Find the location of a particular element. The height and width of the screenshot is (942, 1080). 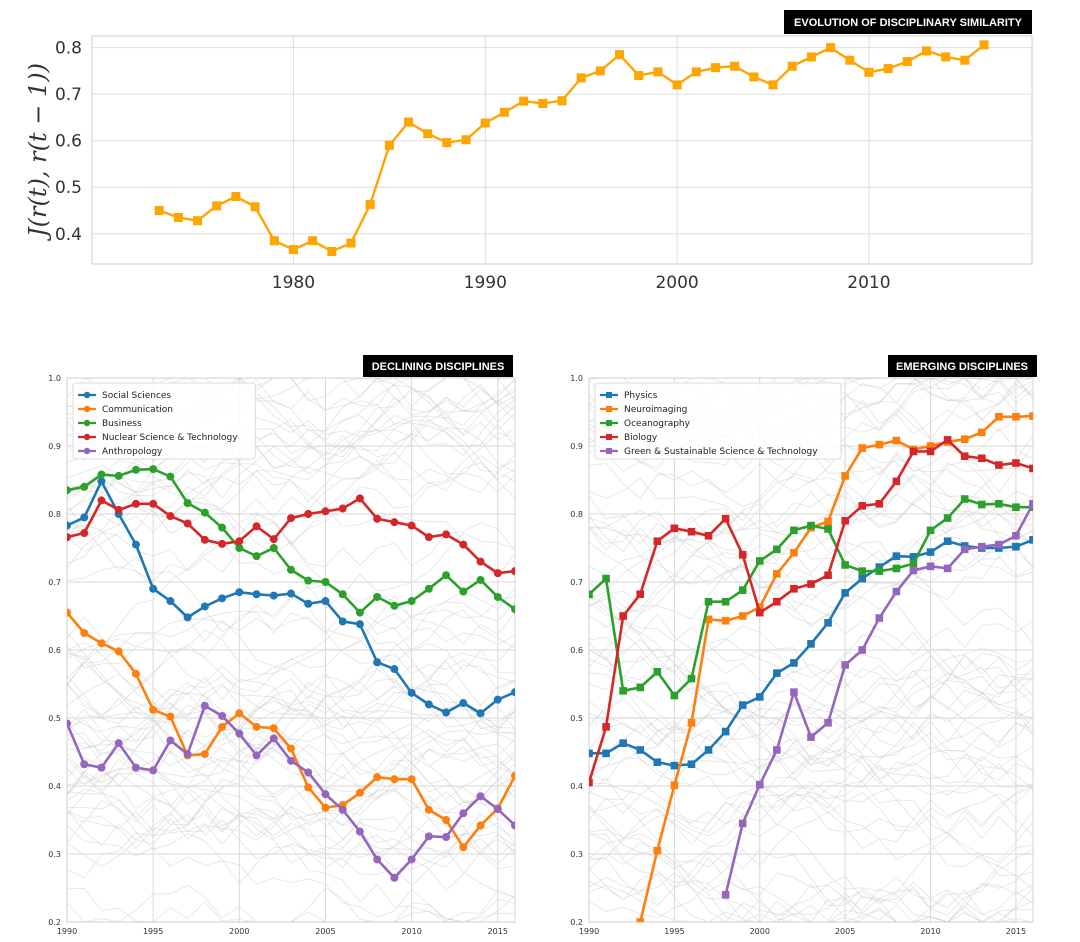

right-x-tick-labels: 1990 1995 2000 2005 2010 2015 is located at coordinates (802, 931).